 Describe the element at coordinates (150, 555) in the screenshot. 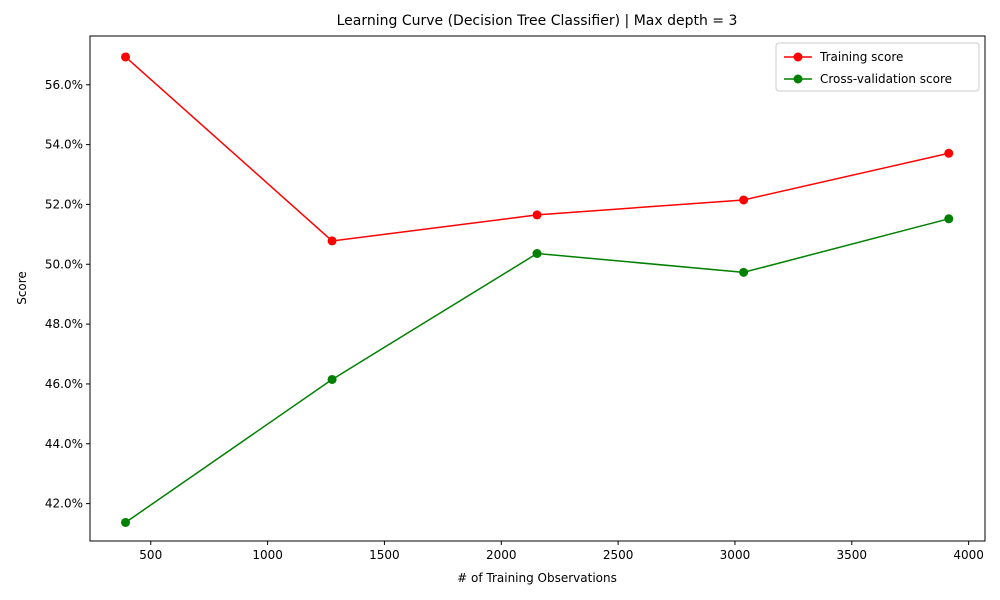

I see `x-tick-label: 500` at that location.